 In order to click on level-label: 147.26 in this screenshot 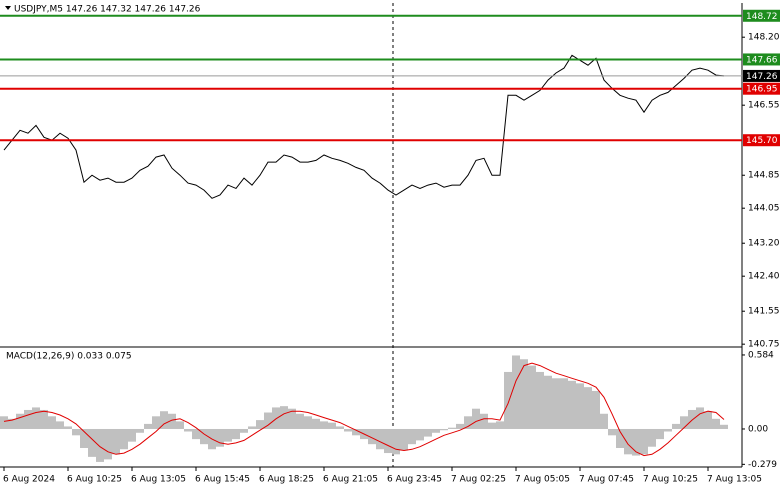, I will do `click(762, 77)`.